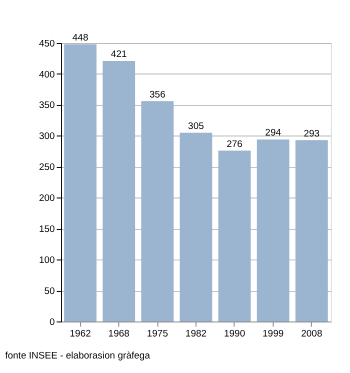 This screenshot has height=373, width=350. I want to click on data-label: 421, so click(118, 54).